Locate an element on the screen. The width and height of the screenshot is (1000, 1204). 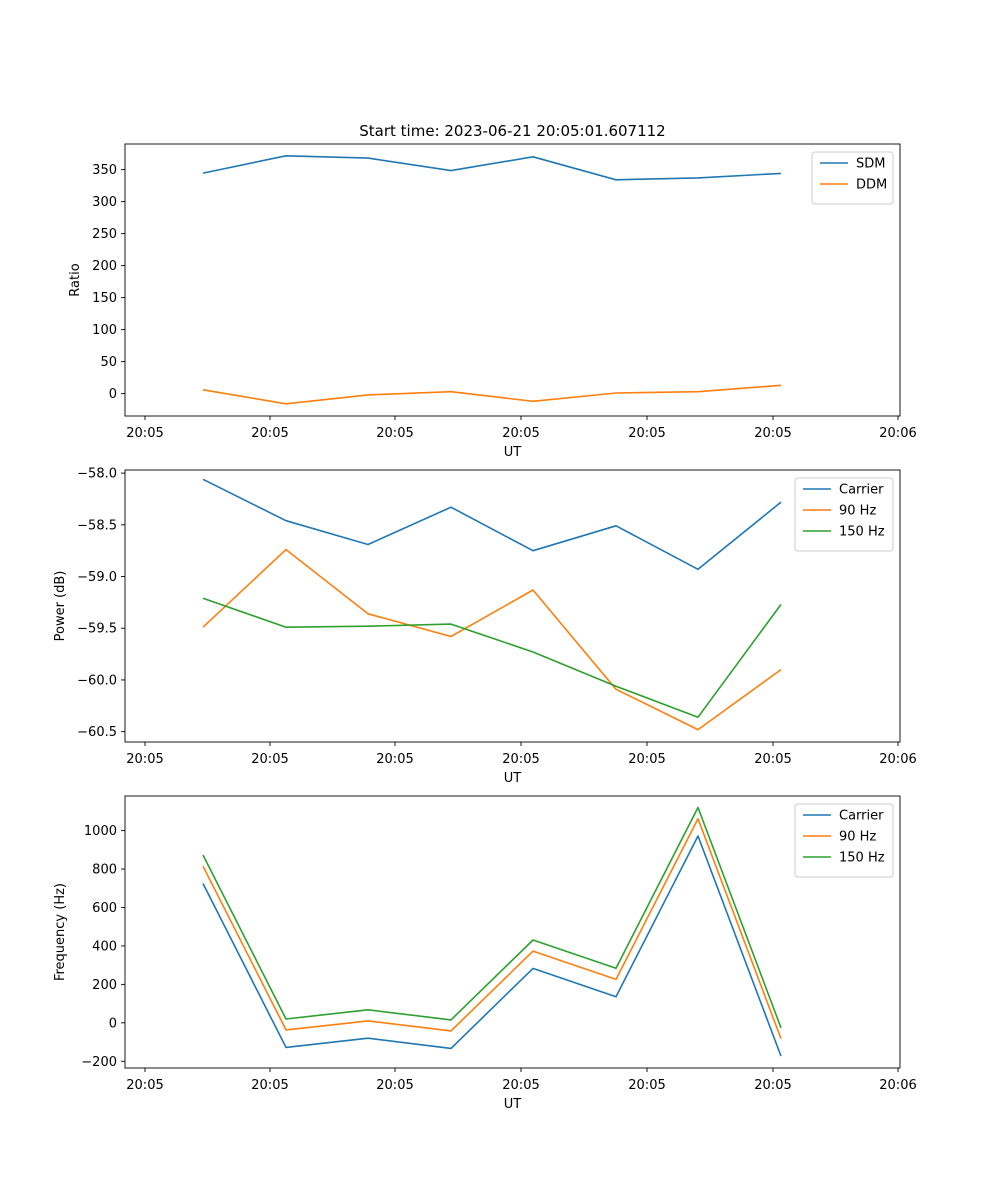
legend: SDM DDM is located at coordinates (852, 178).